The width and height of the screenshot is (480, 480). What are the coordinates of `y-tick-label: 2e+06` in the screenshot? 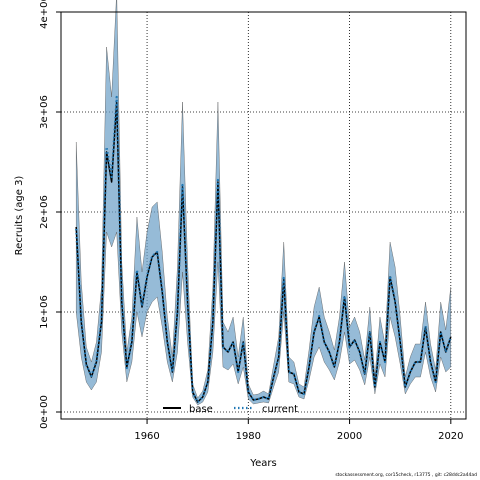 It's located at (44, 212).